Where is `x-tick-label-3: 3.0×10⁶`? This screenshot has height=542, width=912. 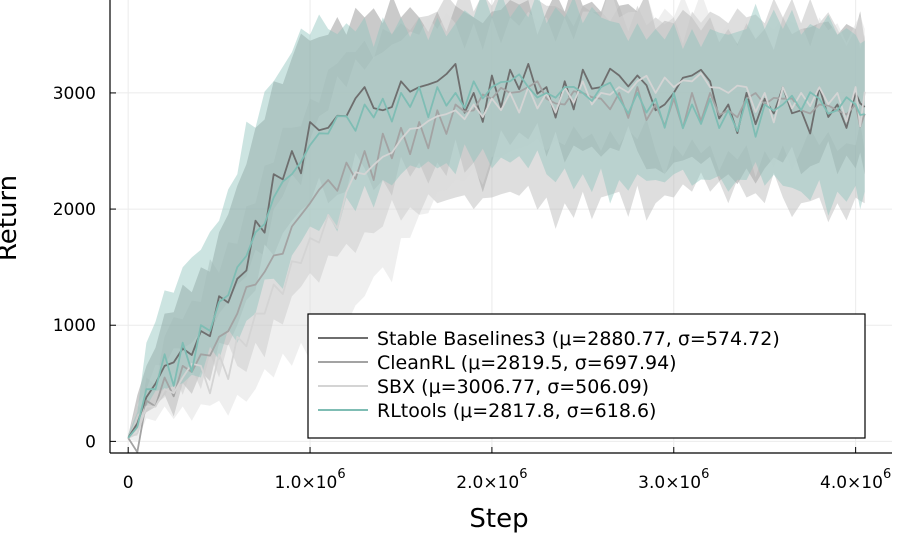
x-tick-label-3: 3.0×10⁶ is located at coordinates (673, 480).